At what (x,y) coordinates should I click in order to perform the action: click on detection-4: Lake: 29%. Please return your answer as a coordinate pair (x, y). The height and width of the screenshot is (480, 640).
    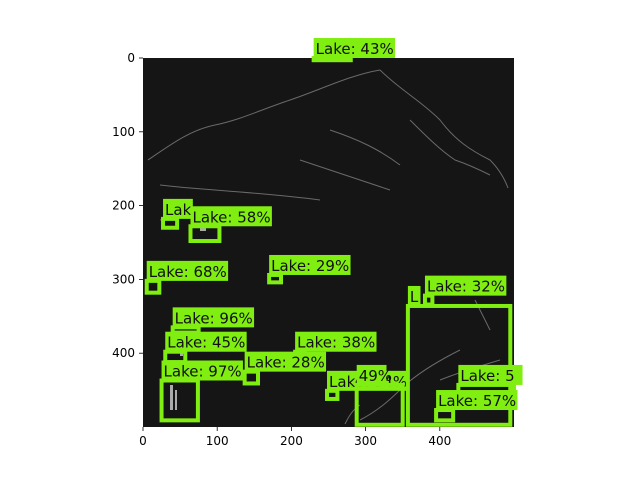
    Looking at the image, I should click on (309, 269).